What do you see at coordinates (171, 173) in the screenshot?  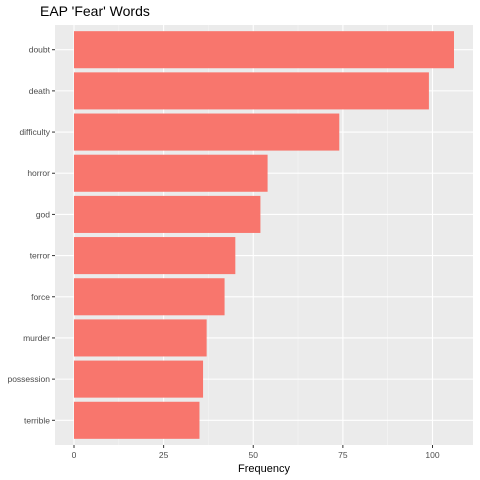 I see `bar-horror` at bounding box center [171, 173].